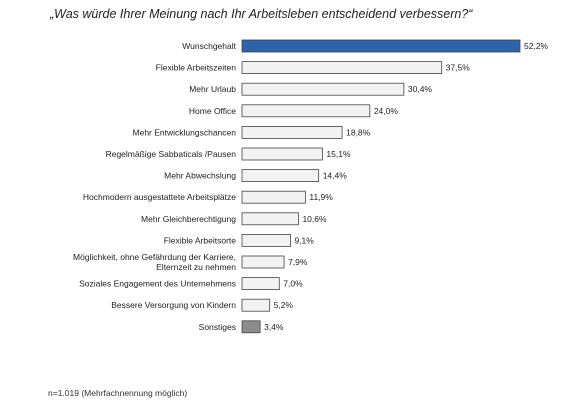 The height and width of the screenshot is (412, 580). What do you see at coordinates (173, 305) in the screenshot?
I see `category-label-bessere-versorgung-von-kindern: Bessere Versorgung von Kindern` at bounding box center [173, 305].